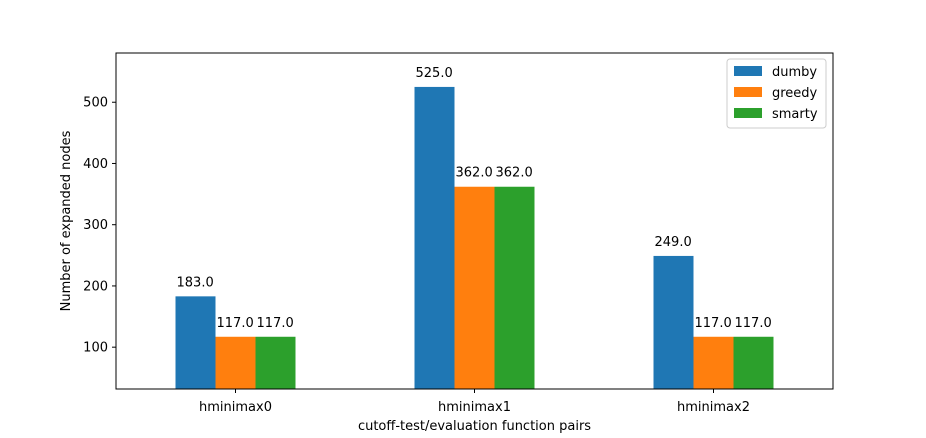  I want to click on bar-greedy-hminimax2, so click(713, 362).